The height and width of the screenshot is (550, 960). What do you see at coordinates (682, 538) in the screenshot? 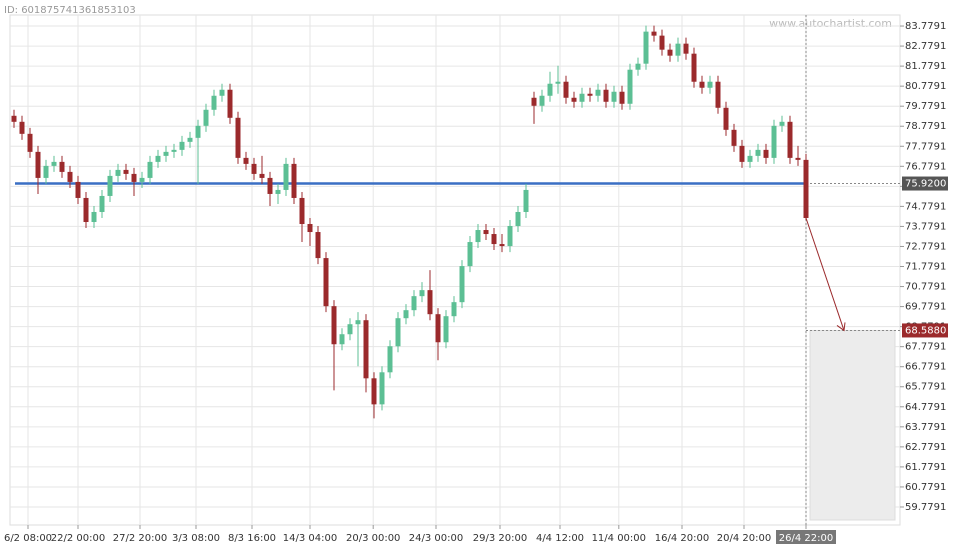
I see `x-tick-label: 16/4 20:00` at bounding box center [682, 538].